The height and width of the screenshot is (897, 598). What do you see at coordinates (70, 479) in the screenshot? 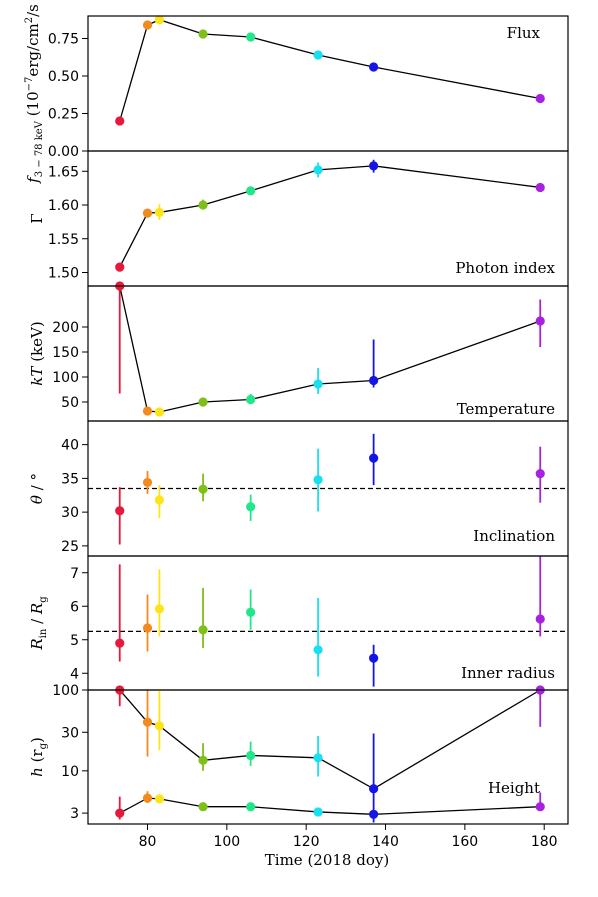
I see `y-tick-label: 35` at bounding box center [70, 479].